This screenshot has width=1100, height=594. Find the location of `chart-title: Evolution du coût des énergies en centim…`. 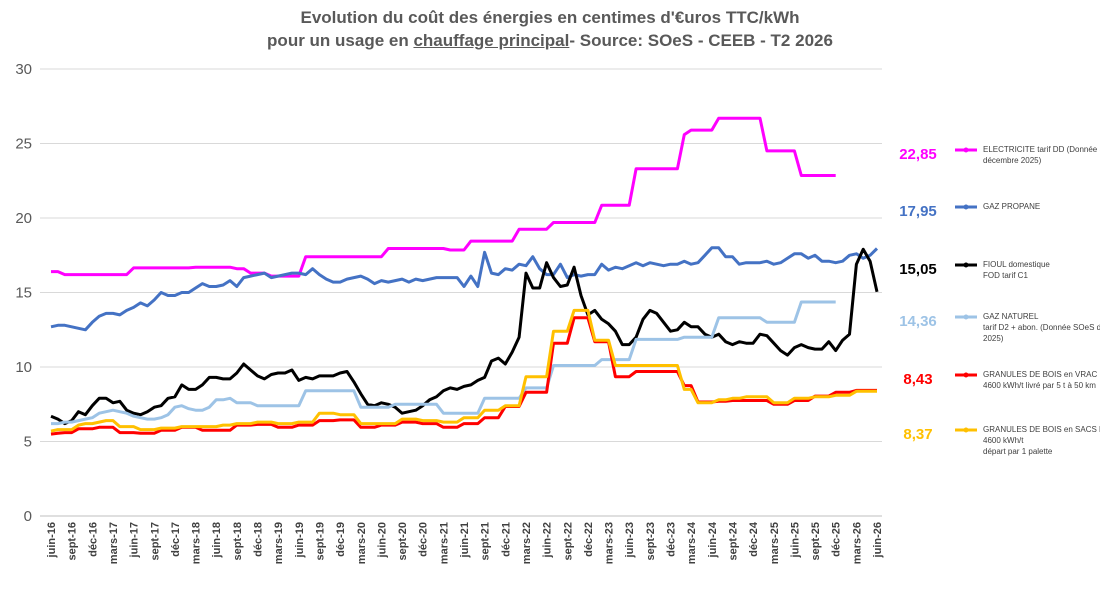

chart-title: Evolution du coût des énergies en centim… is located at coordinates (550, 17).